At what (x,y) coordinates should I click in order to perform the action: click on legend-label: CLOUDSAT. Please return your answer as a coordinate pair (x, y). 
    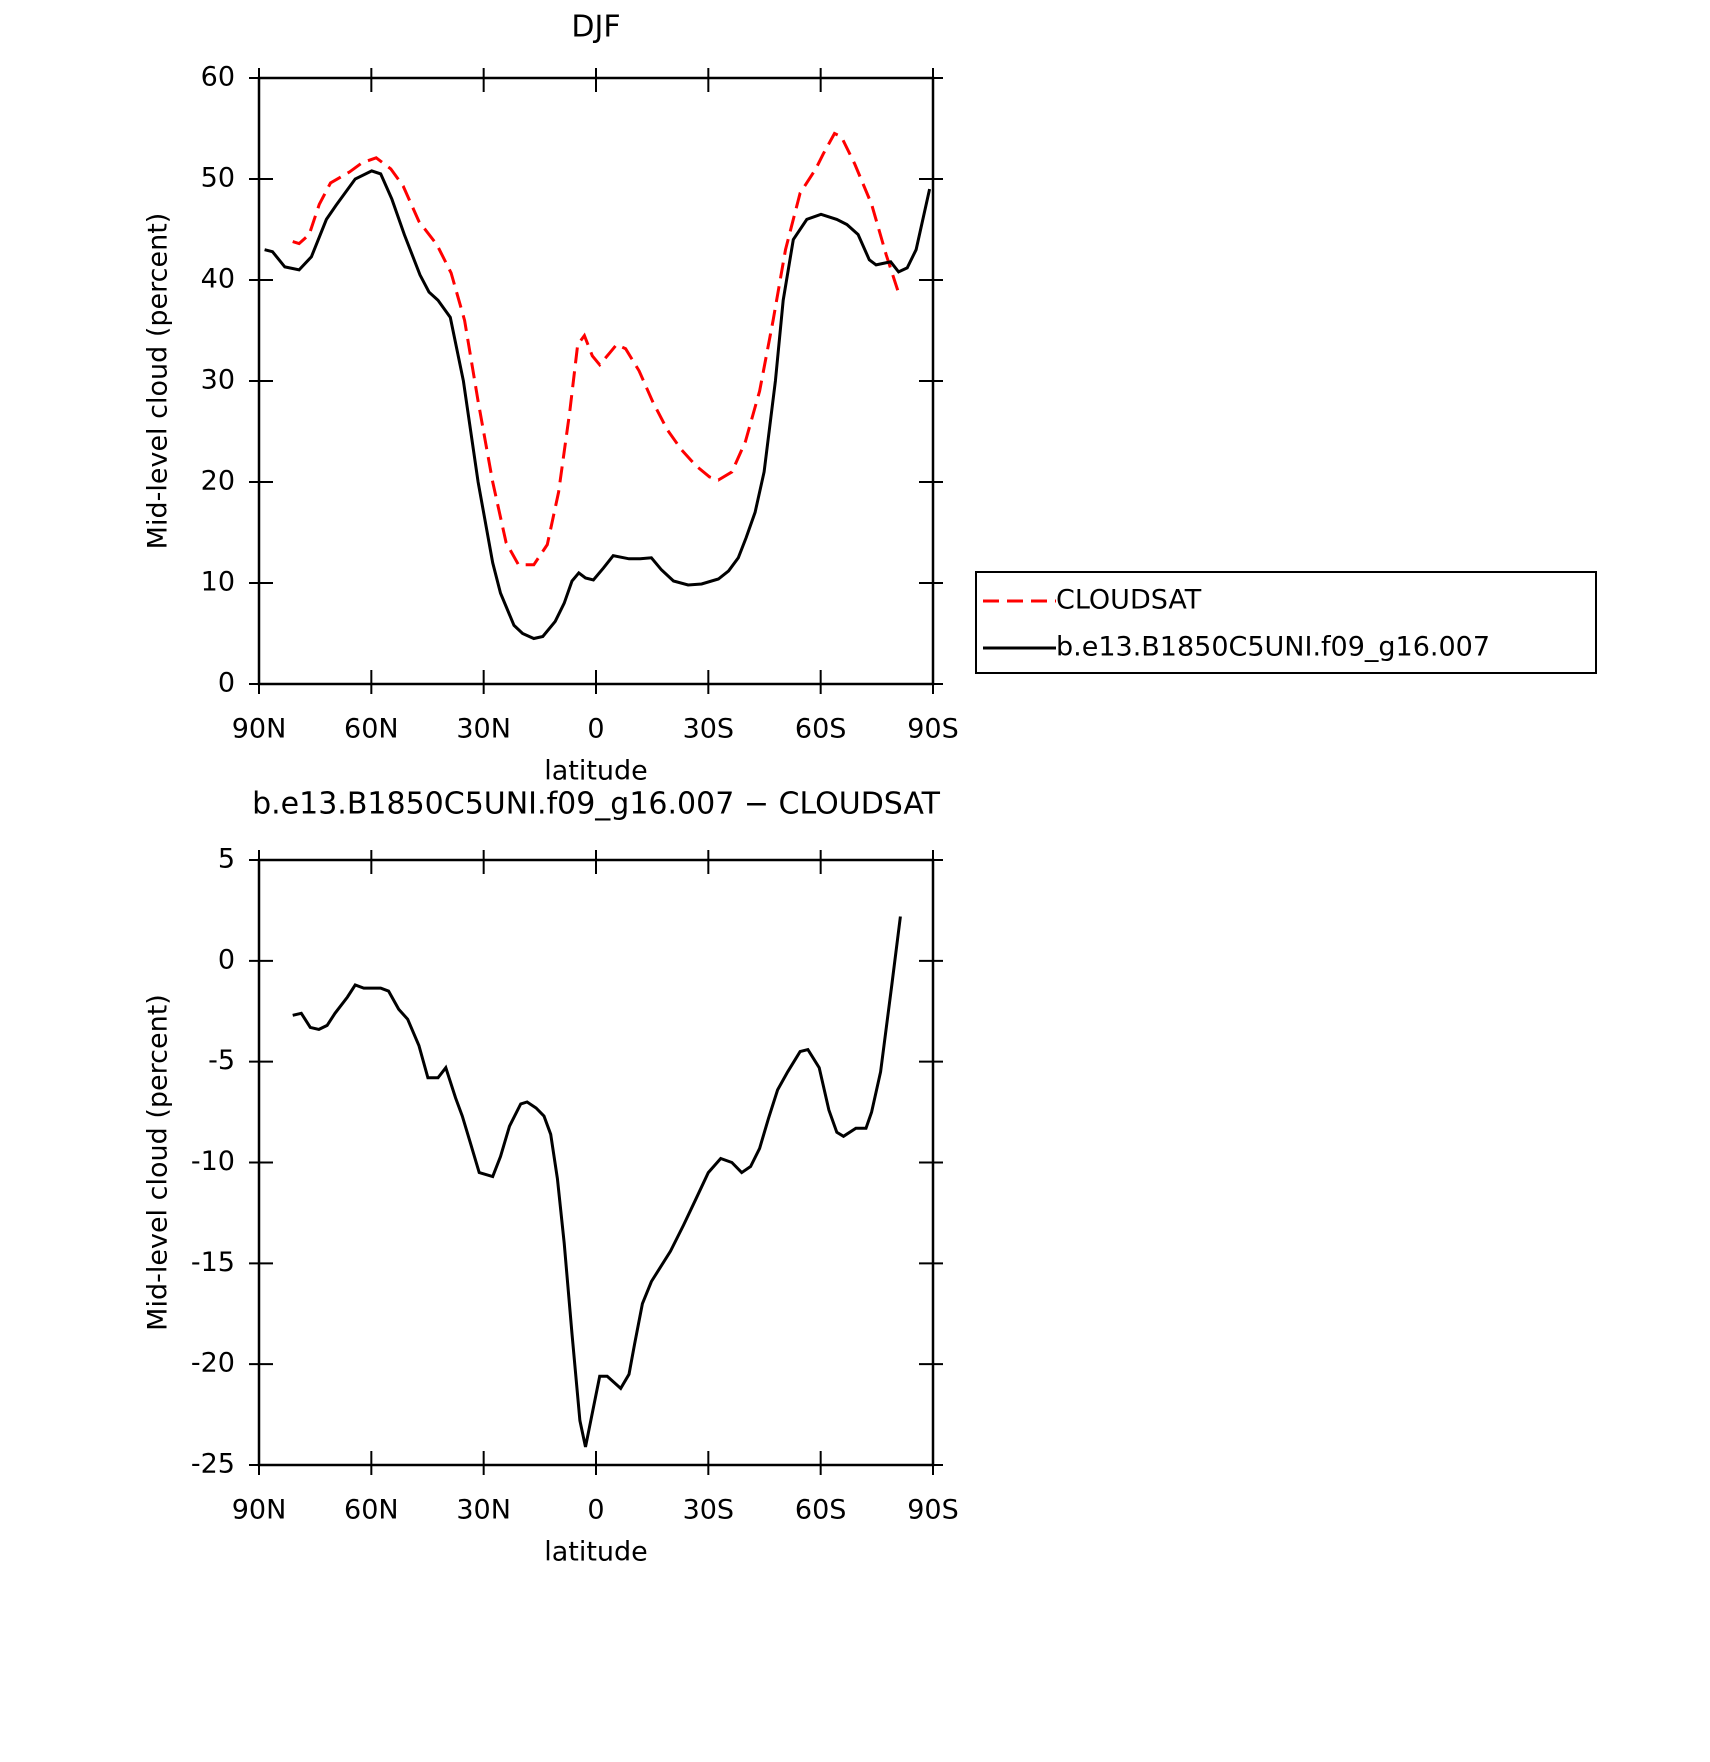
    Looking at the image, I should click on (1129, 600).